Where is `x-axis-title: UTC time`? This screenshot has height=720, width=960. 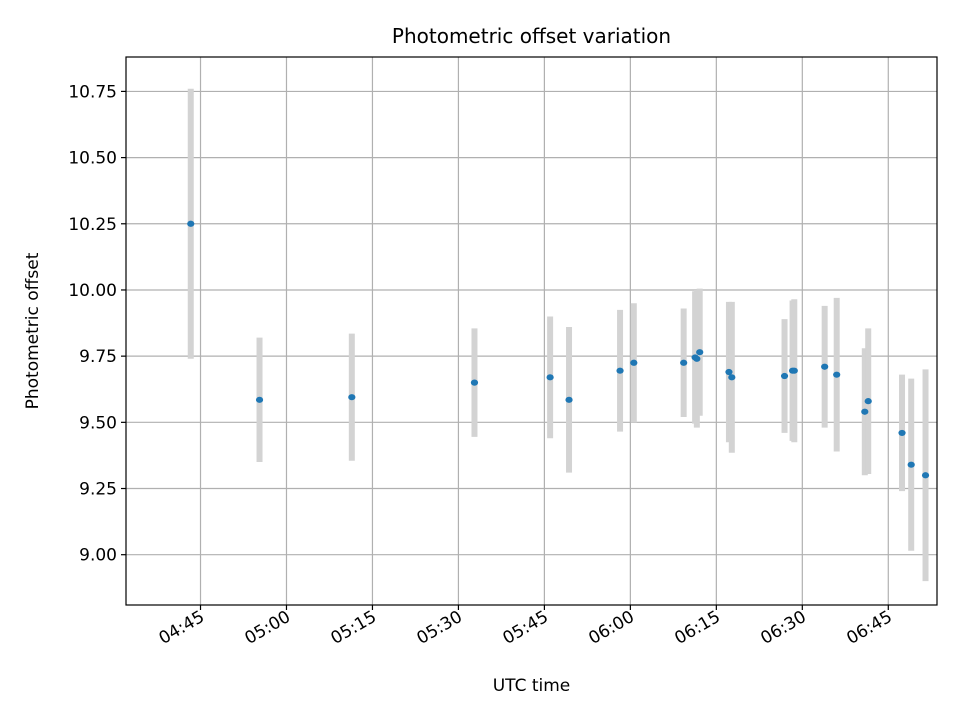
x-axis-title: UTC time is located at coordinates (532, 686).